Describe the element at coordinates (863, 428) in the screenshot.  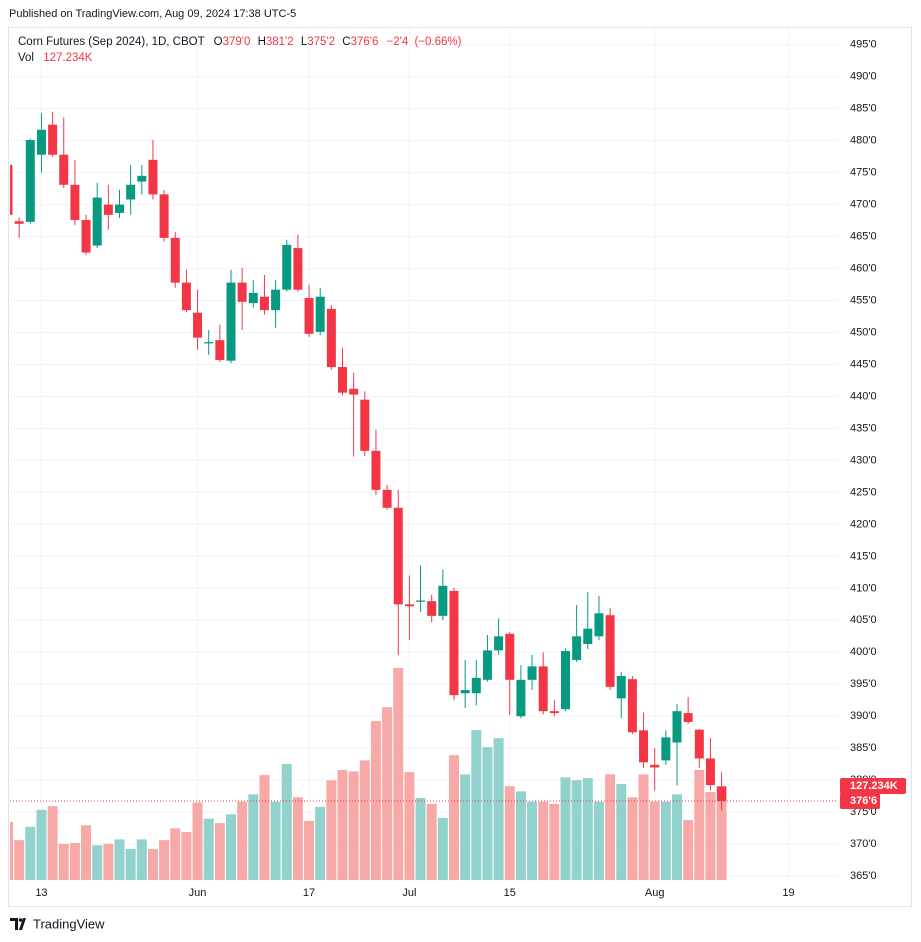
I see `y-tick-label: 435'0` at that location.